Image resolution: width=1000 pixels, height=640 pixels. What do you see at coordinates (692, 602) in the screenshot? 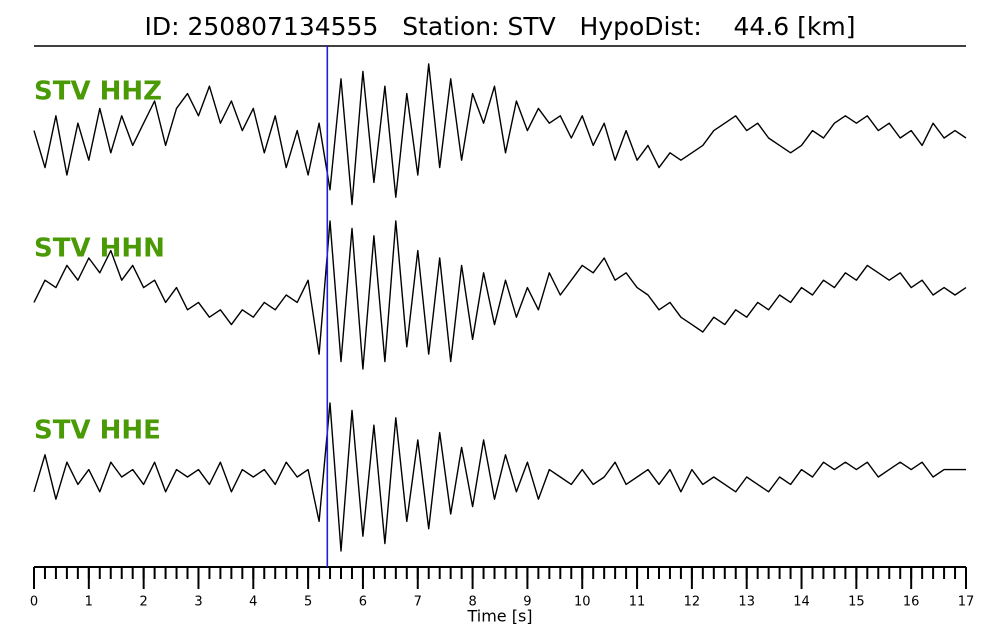
I see `x-tick-label: 12` at bounding box center [692, 602].